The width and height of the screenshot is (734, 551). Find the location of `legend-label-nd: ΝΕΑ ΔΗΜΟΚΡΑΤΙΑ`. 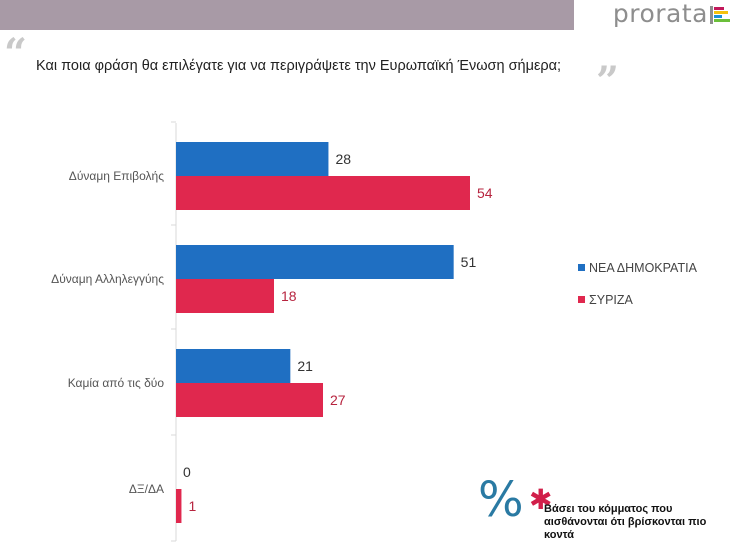

legend-label-nd: ΝΕΑ ΔΗΜΟΚΡΑΤΙΑ is located at coordinates (643, 268).